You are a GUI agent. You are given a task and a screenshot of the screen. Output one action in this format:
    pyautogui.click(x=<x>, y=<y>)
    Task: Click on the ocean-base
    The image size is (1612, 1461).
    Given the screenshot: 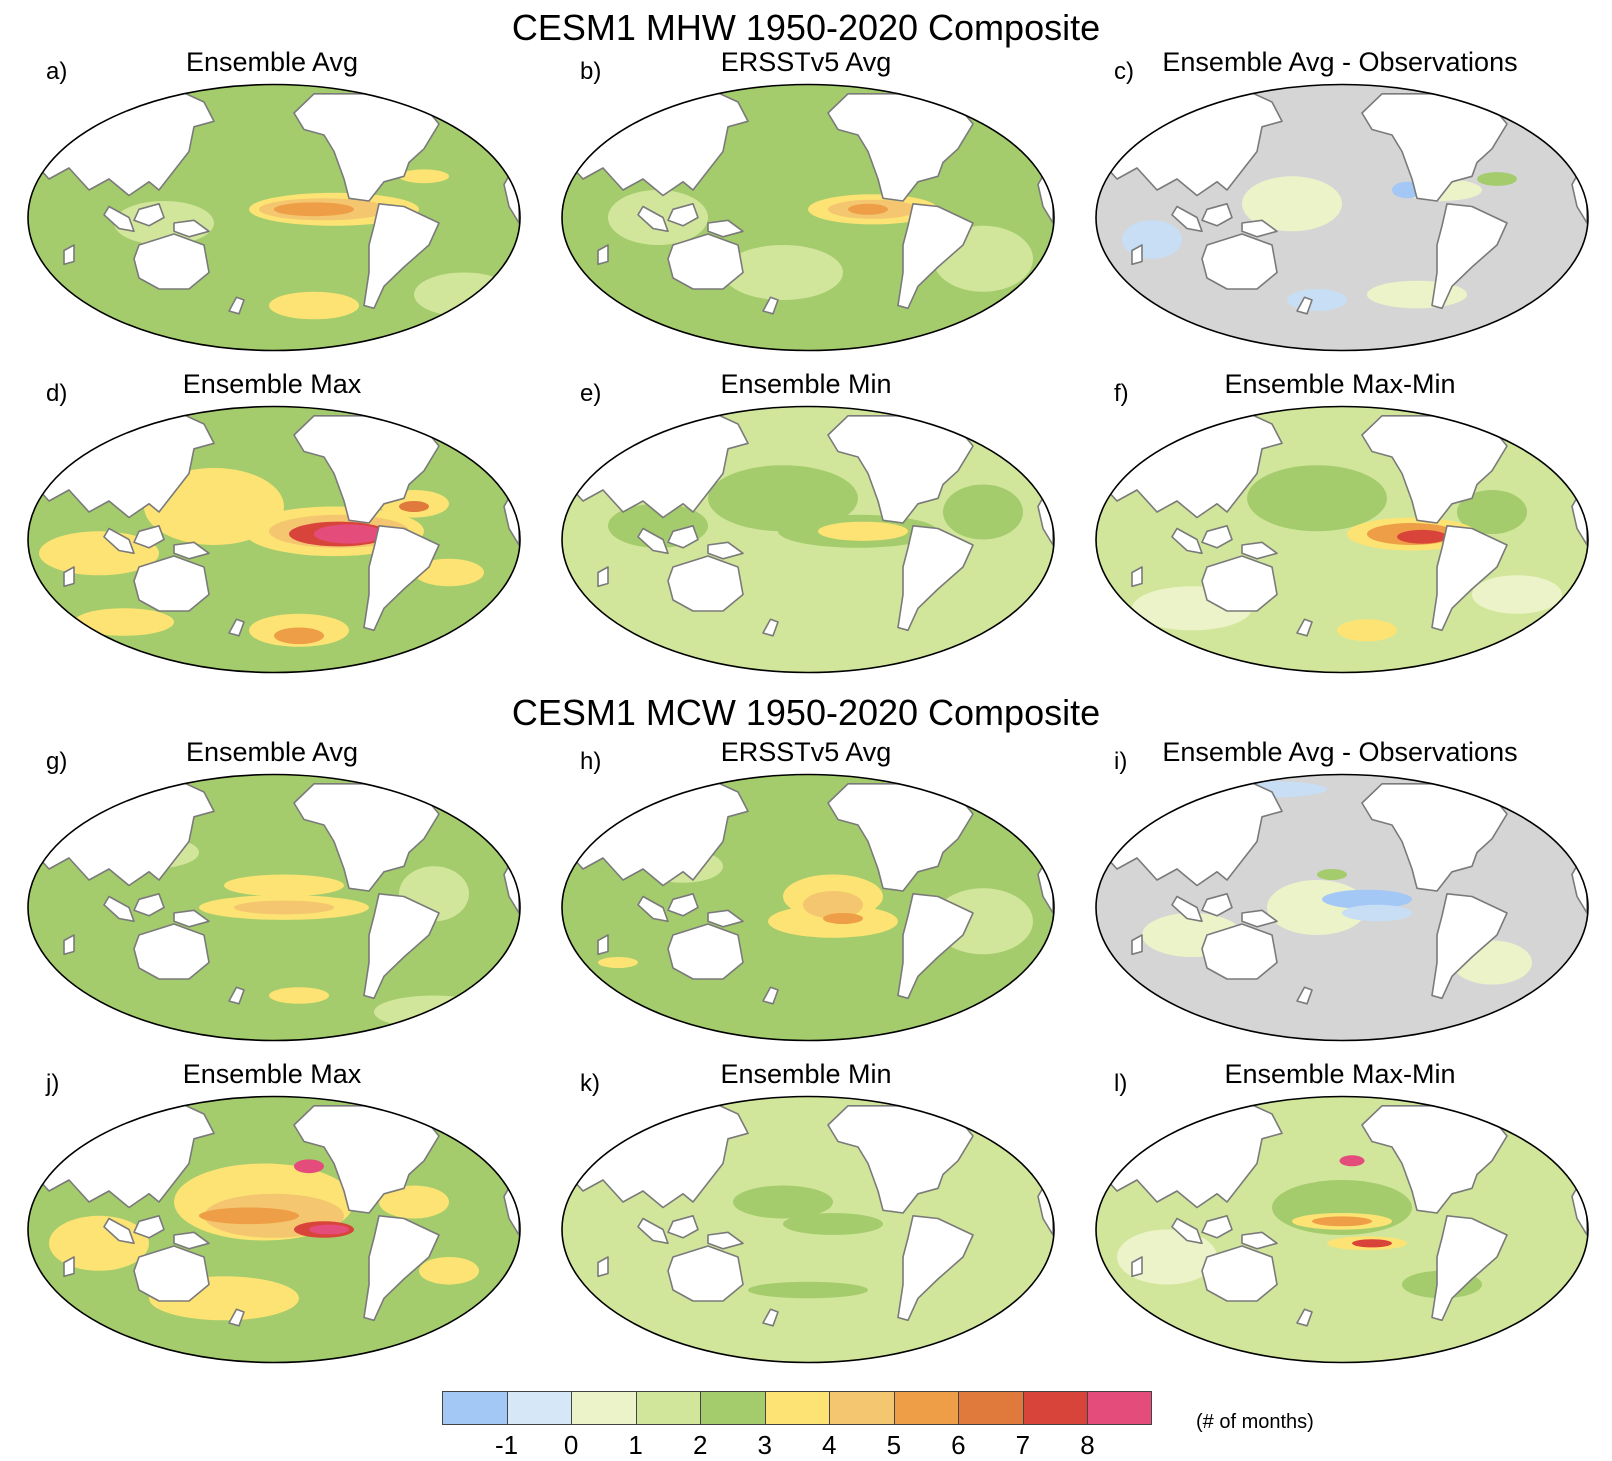 What is the action you would take?
    pyautogui.click(x=1342, y=217)
    